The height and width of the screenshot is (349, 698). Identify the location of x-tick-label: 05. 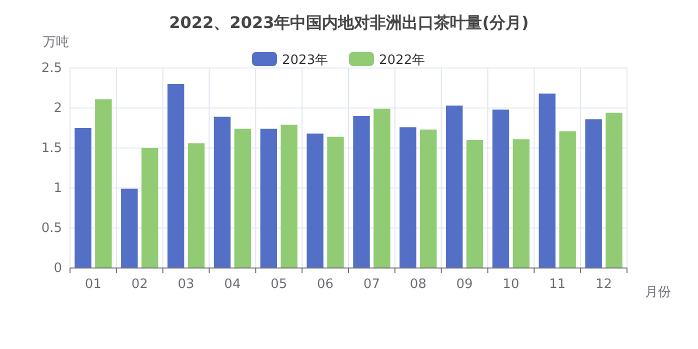
(279, 284).